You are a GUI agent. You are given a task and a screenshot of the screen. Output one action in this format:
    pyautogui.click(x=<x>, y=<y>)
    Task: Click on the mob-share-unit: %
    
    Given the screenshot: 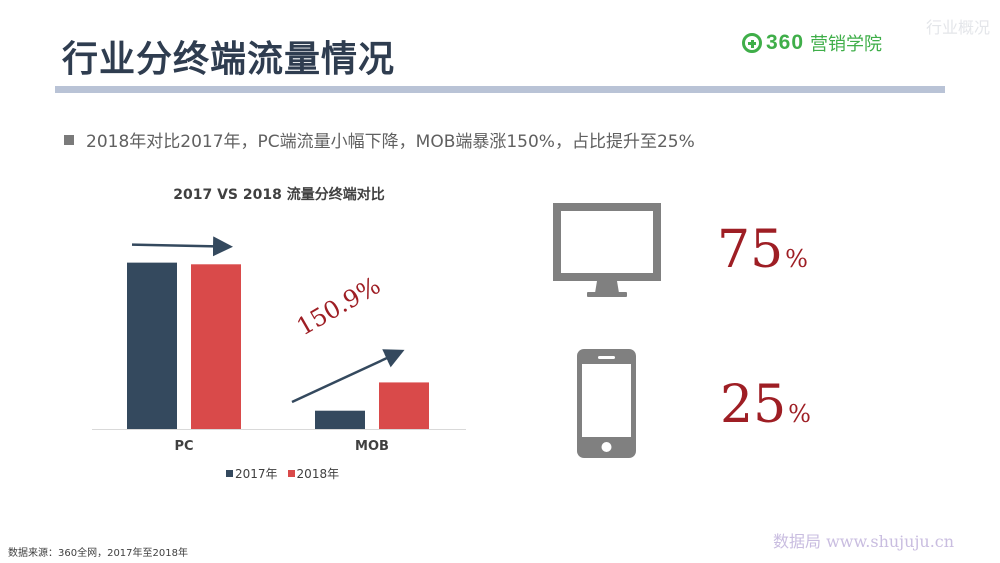 What is the action you would take?
    pyautogui.click(x=799, y=414)
    